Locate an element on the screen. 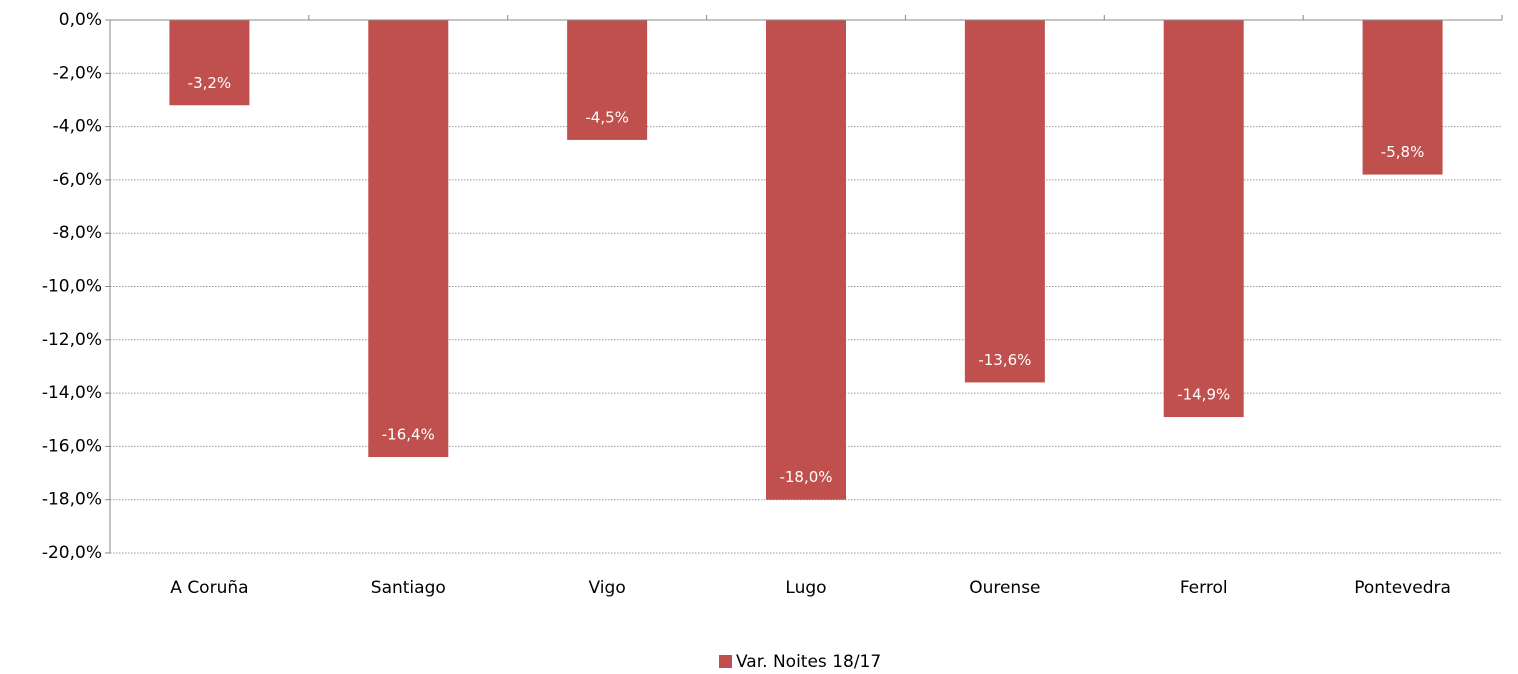 The width and height of the screenshot is (1518, 674). y-tick-label: -18,0% is located at coordinates (72, 500).